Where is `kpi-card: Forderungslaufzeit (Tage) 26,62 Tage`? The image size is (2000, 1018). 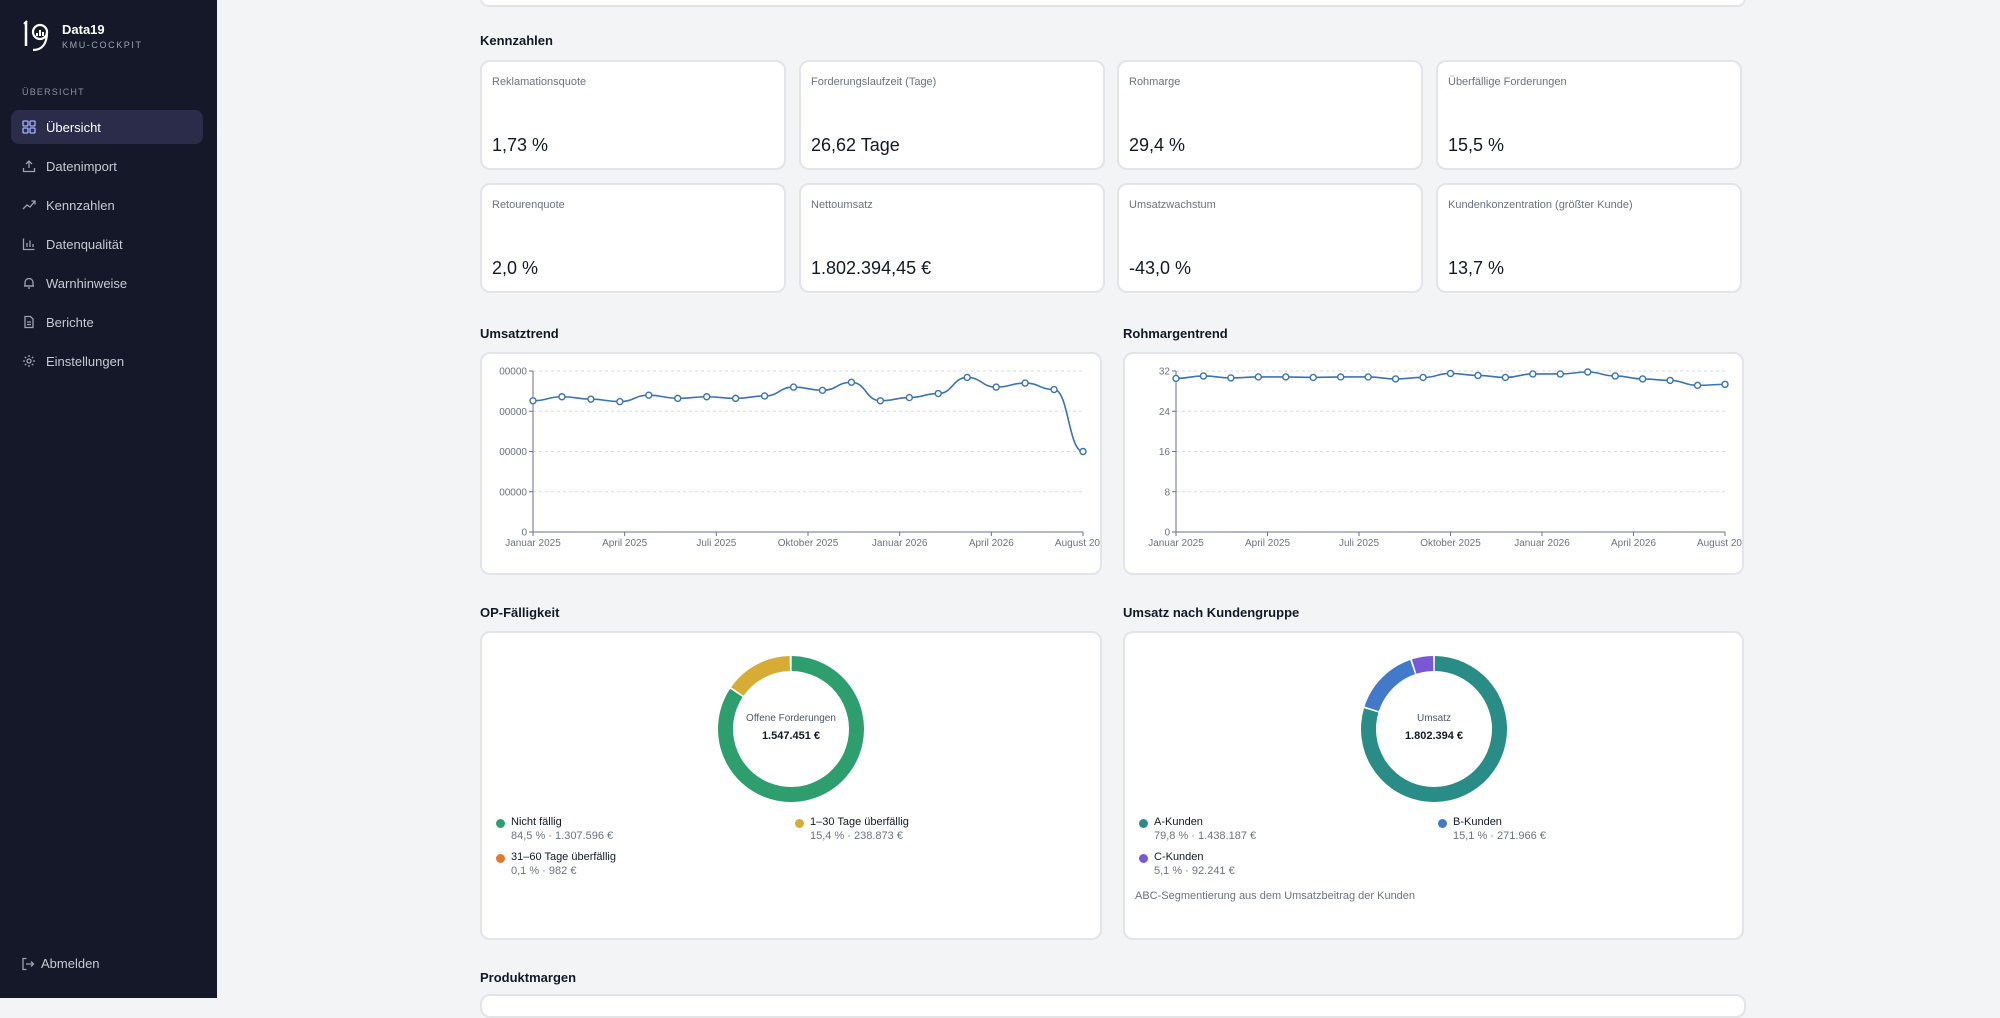
kpi-card: Forderungslaufzeit (Tage) 26,62 Tage is located at coordinates (952, 115).